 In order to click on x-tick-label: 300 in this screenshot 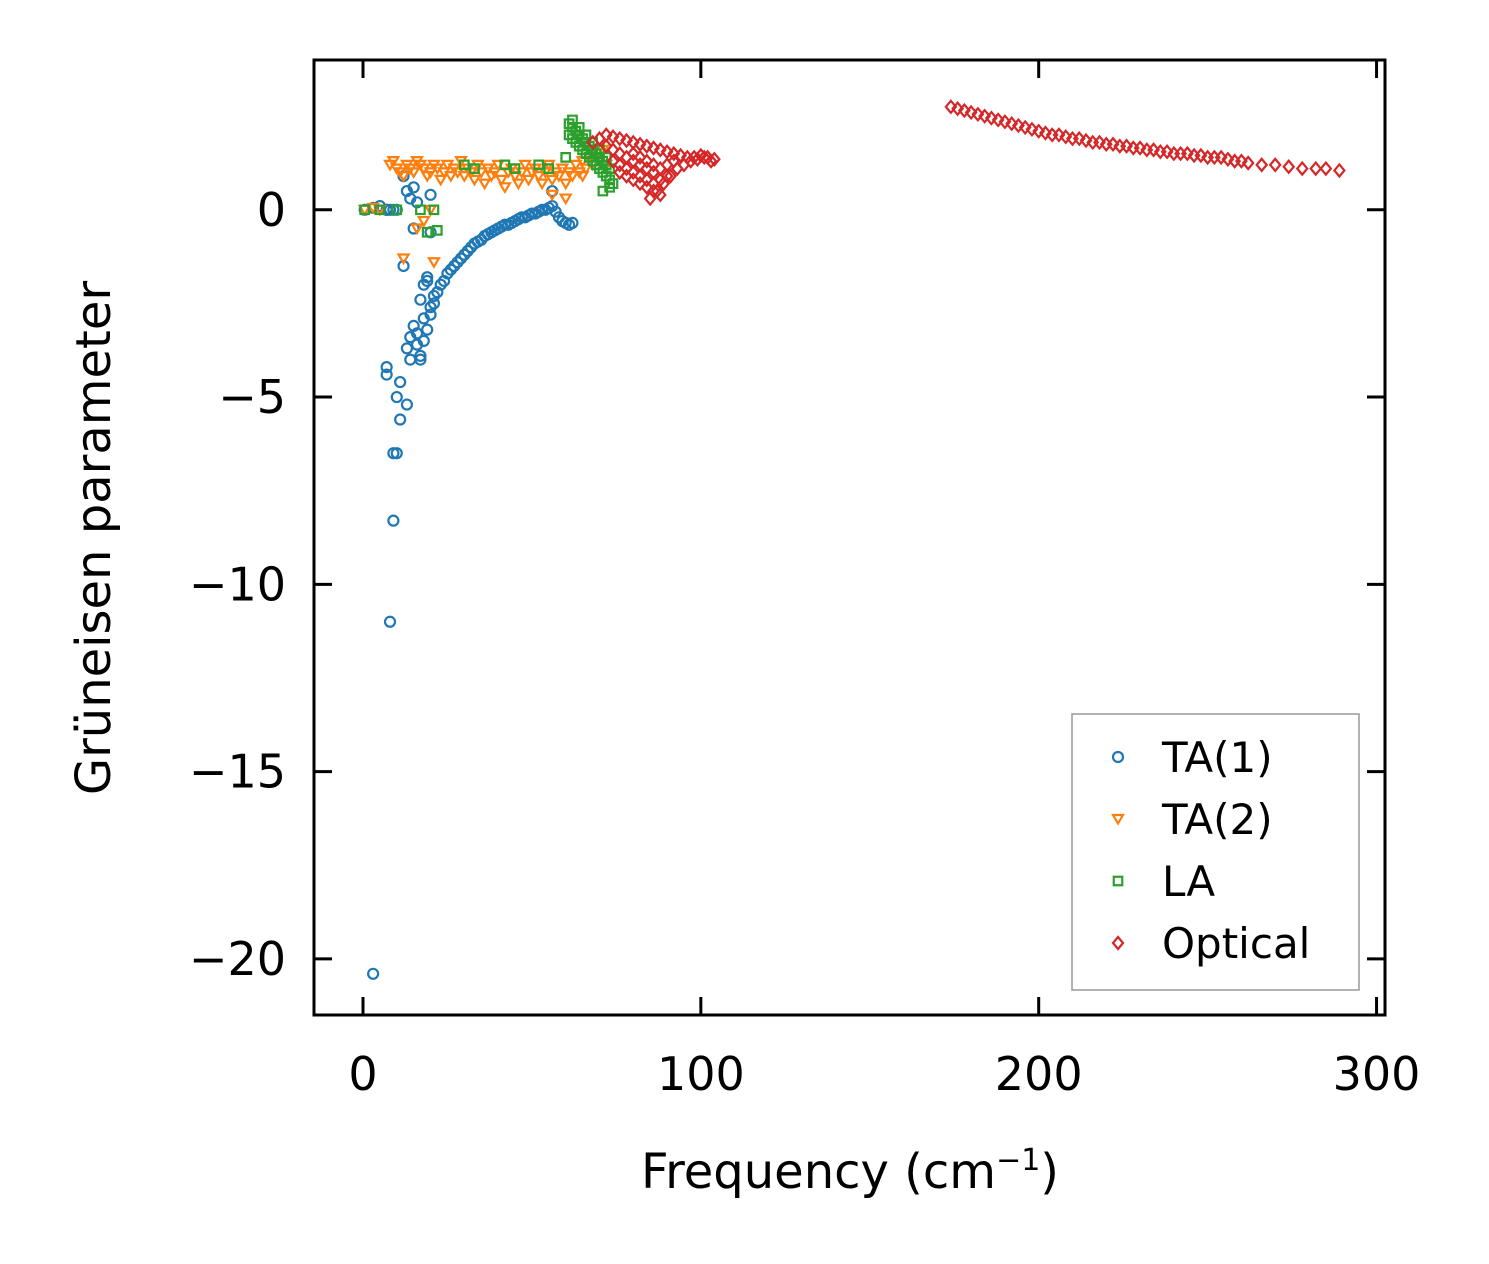, I will do `click(1377, 1074)`.